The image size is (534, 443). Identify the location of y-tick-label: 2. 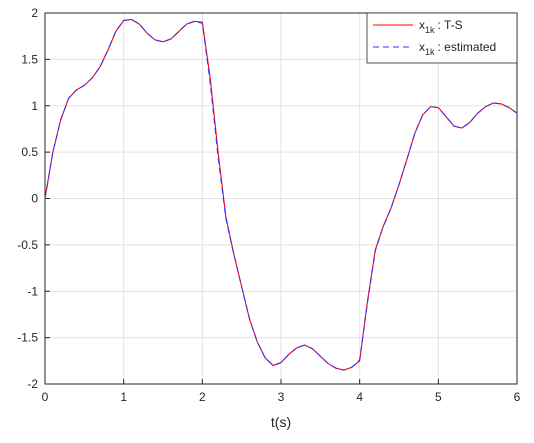
(34, 13).